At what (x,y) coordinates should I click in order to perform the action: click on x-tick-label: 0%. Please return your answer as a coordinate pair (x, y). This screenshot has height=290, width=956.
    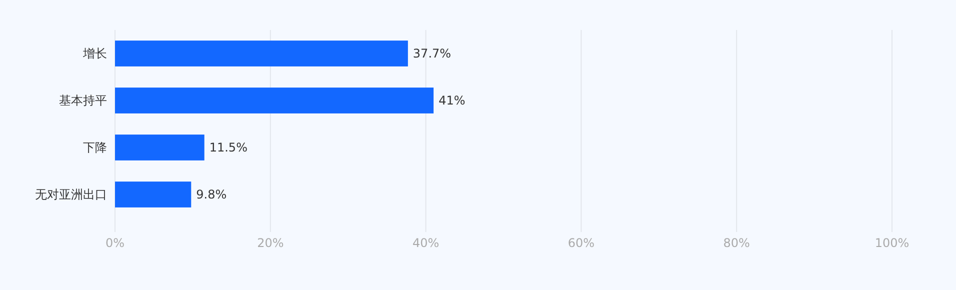
    Looking at the image, I should click on (115, 243).